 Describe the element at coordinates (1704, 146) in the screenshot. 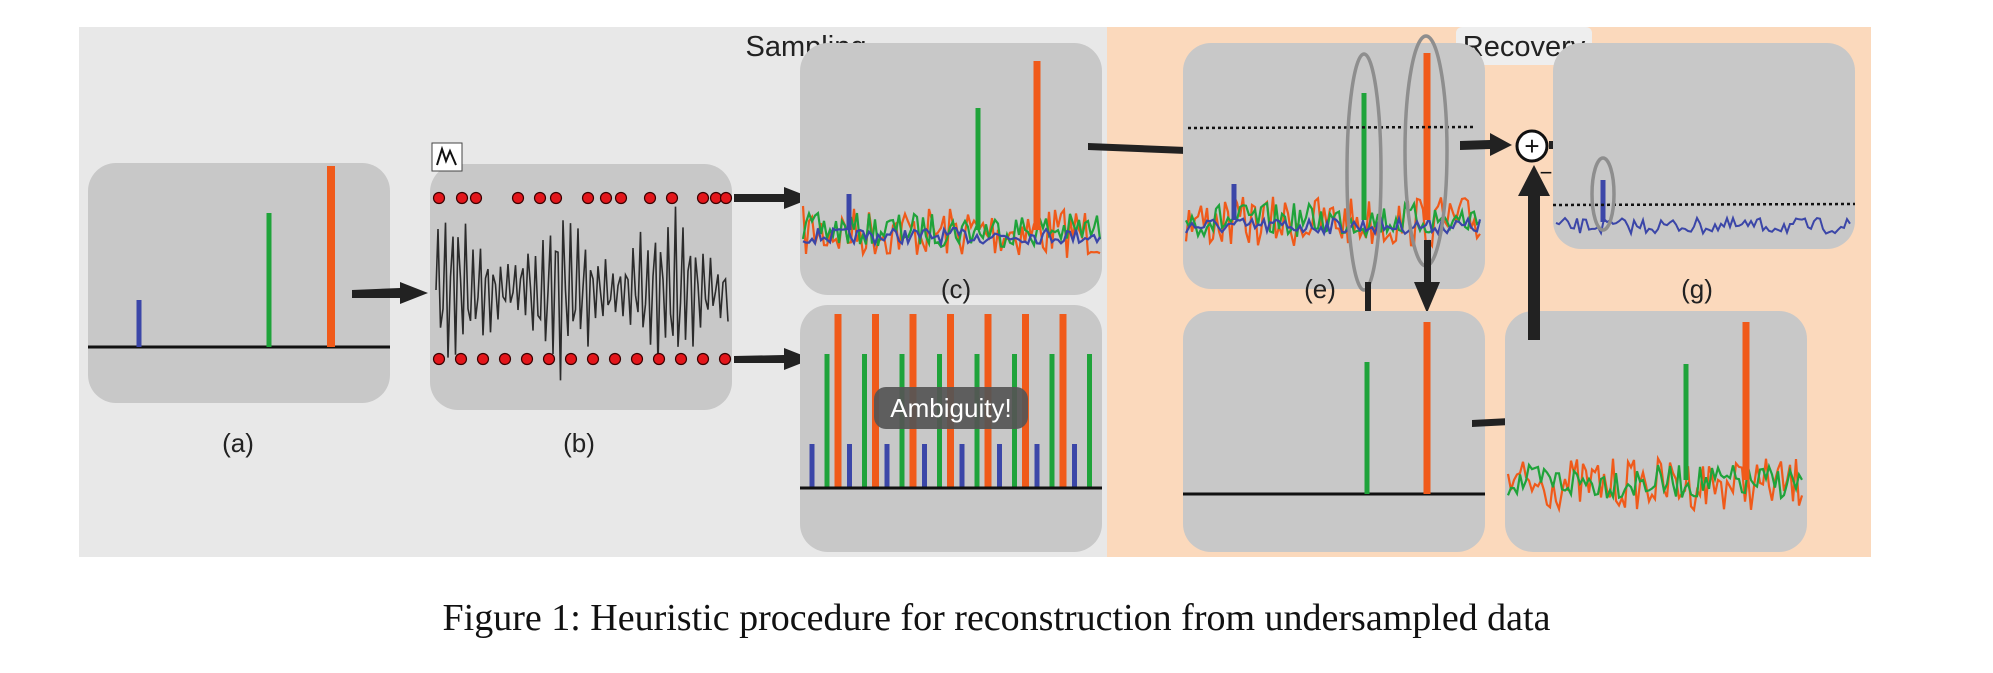

I see `panel-g` at that location.